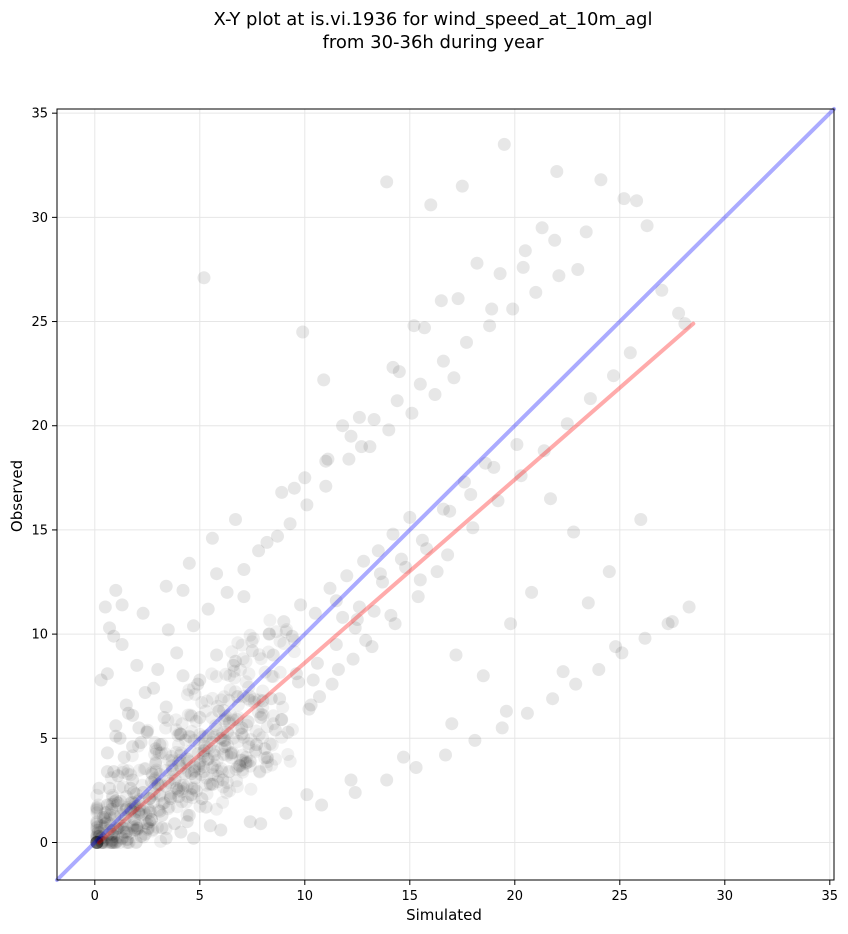 This screenshot has width=848, height=934. I want to click on y-axis-ticks: 0 5 10 15 20 25 30 35, so click(44, 479).